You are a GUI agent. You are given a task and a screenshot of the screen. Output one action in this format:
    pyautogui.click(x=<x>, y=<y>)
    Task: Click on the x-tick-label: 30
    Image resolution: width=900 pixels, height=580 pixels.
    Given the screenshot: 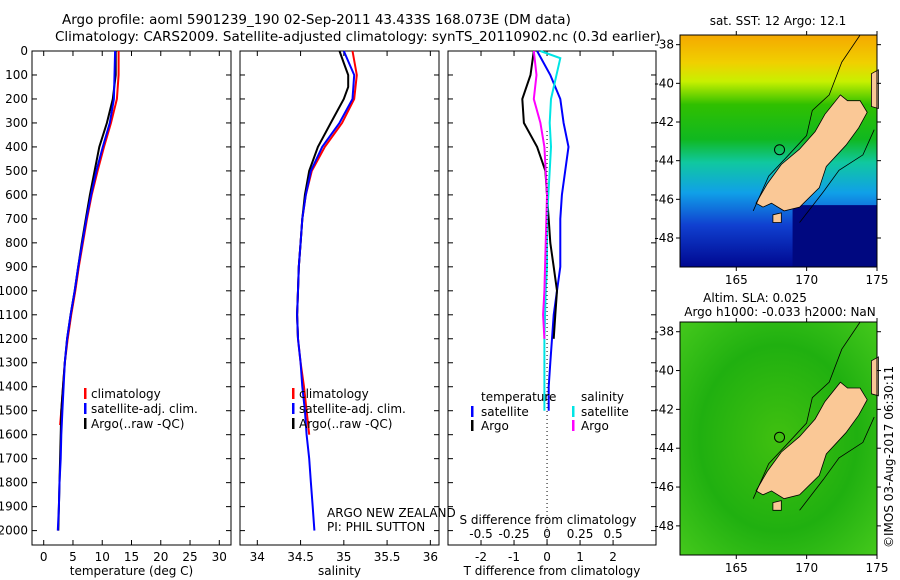 What is the action you would take?
    pyautogui.click(x=219, y=557)
    